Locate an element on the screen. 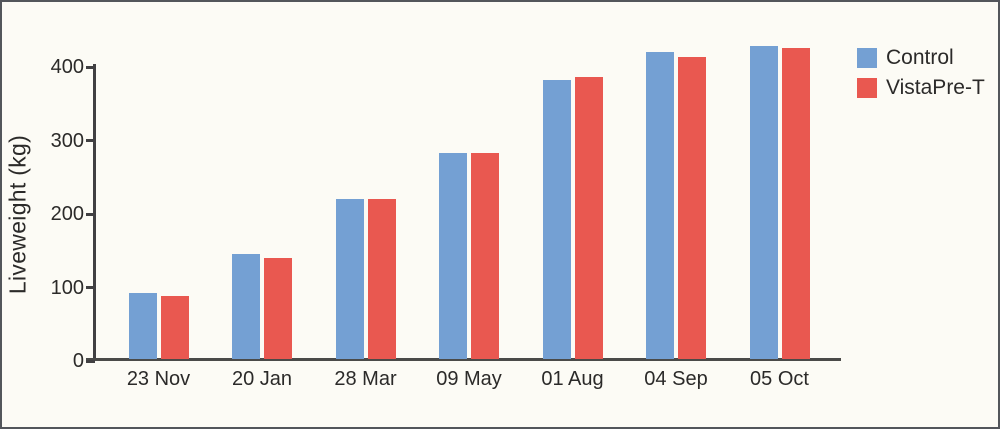 The width and height of the screenshot is (1000, 429). legend: Control VistaPre-T is located at coordinates (921, 76).